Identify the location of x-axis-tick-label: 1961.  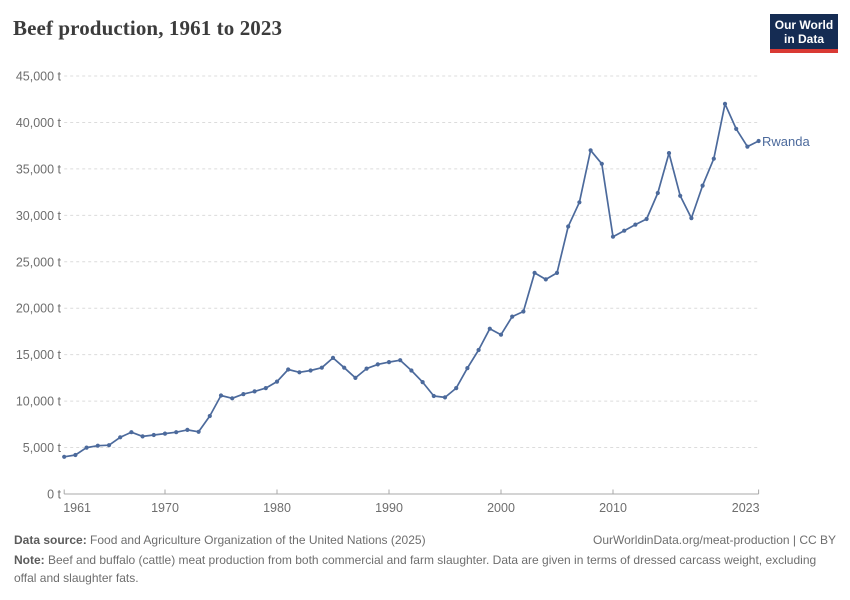
(77, 508).